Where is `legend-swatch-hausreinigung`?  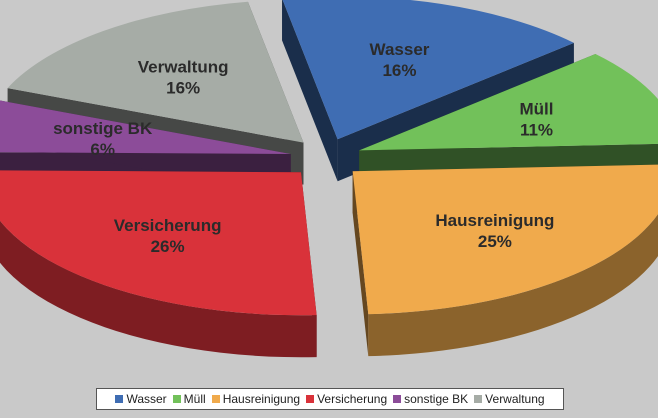 legend-swatch-hausreinigung is located at coordinates (215, 399).